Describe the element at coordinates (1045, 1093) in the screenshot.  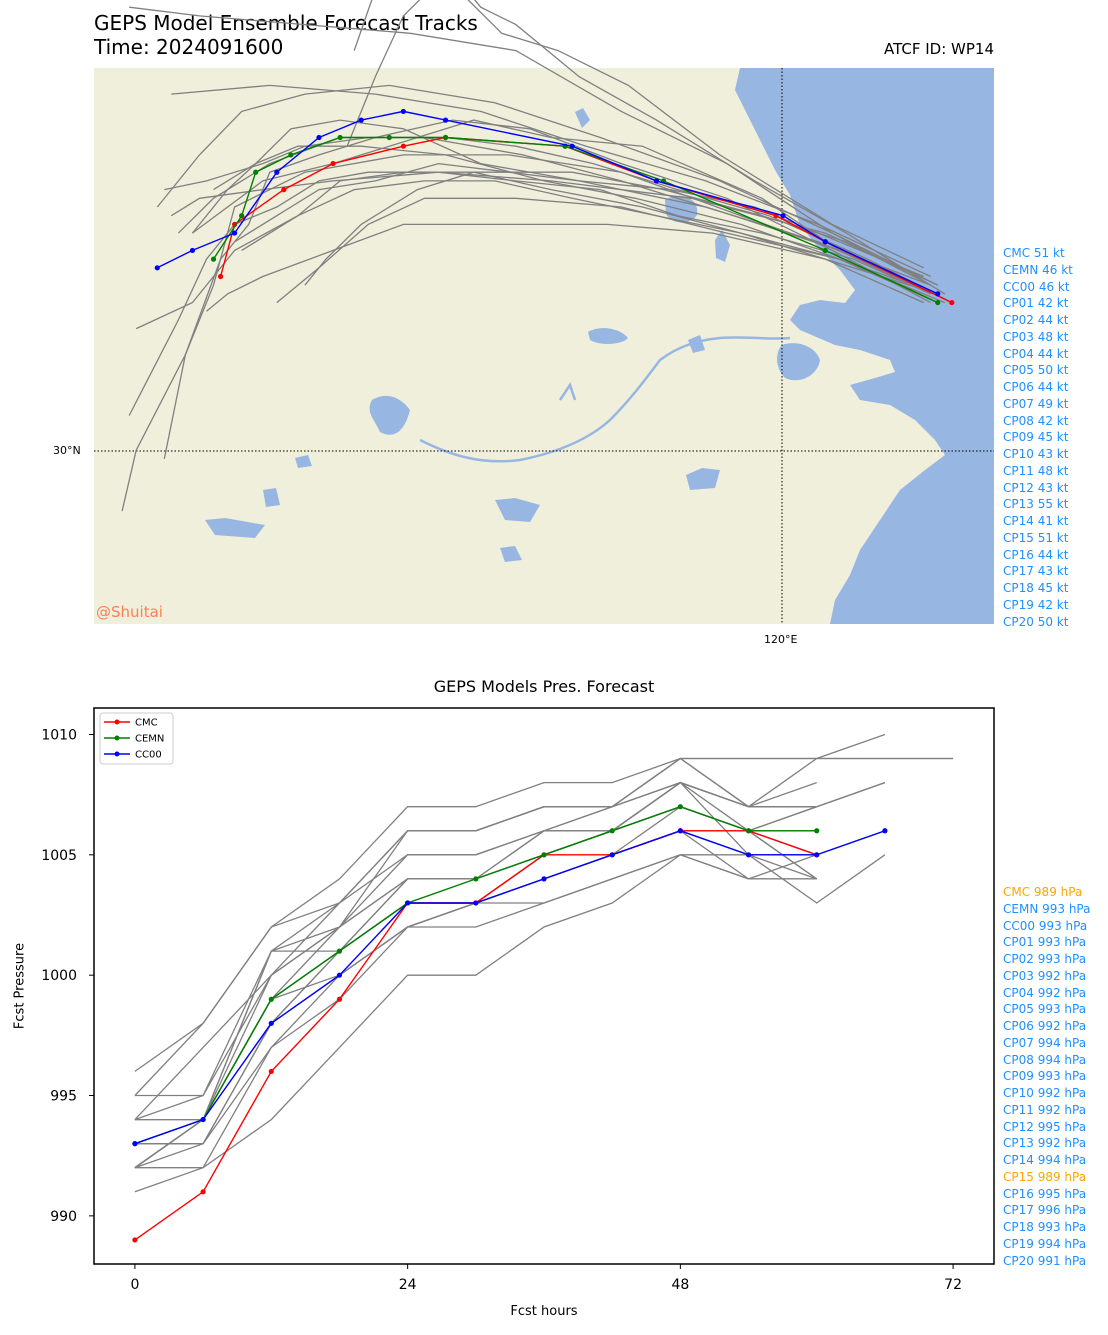
I see `pressure-label: CP10 992 hPa` at that location.